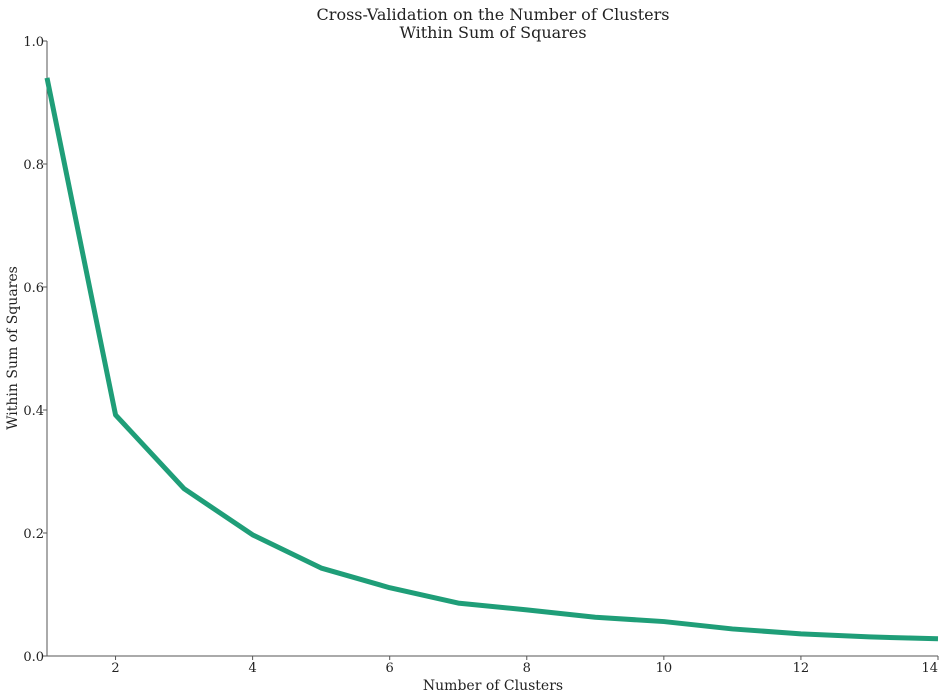 This screenshot has width=952, height=699. Describe the element at coordinates (33, 411) in the screenshot. I see `y-tick-label: 0.4` at that location.